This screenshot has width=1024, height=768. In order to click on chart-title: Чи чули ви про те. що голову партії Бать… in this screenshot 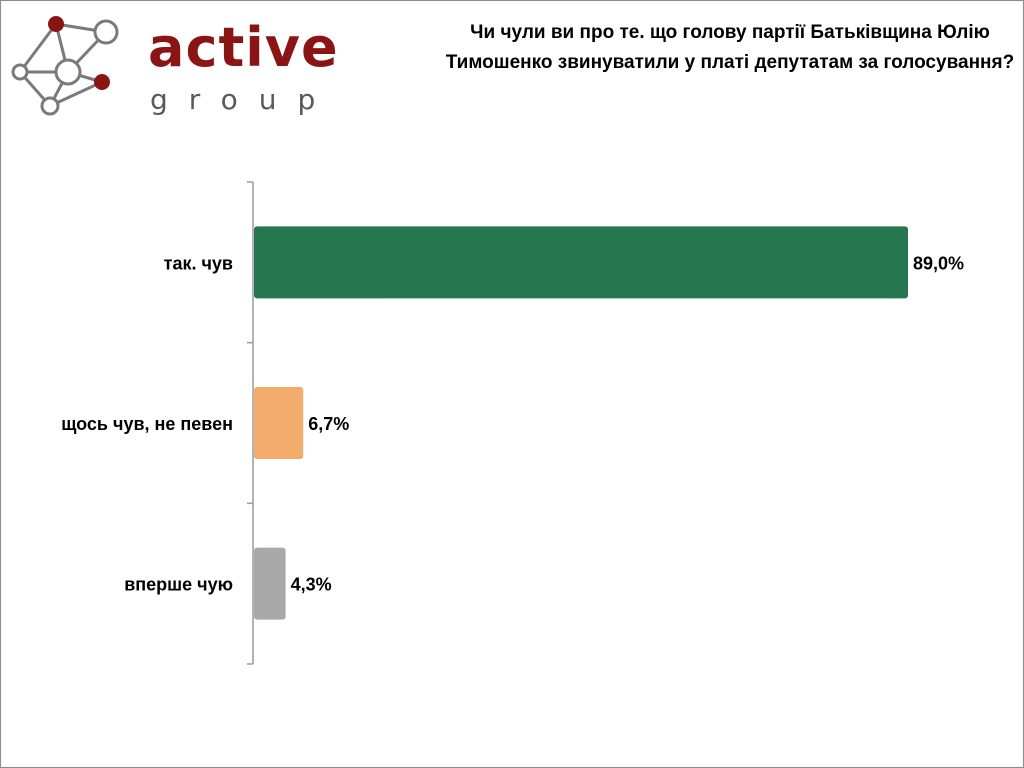, I will do `click(730, 47)`.